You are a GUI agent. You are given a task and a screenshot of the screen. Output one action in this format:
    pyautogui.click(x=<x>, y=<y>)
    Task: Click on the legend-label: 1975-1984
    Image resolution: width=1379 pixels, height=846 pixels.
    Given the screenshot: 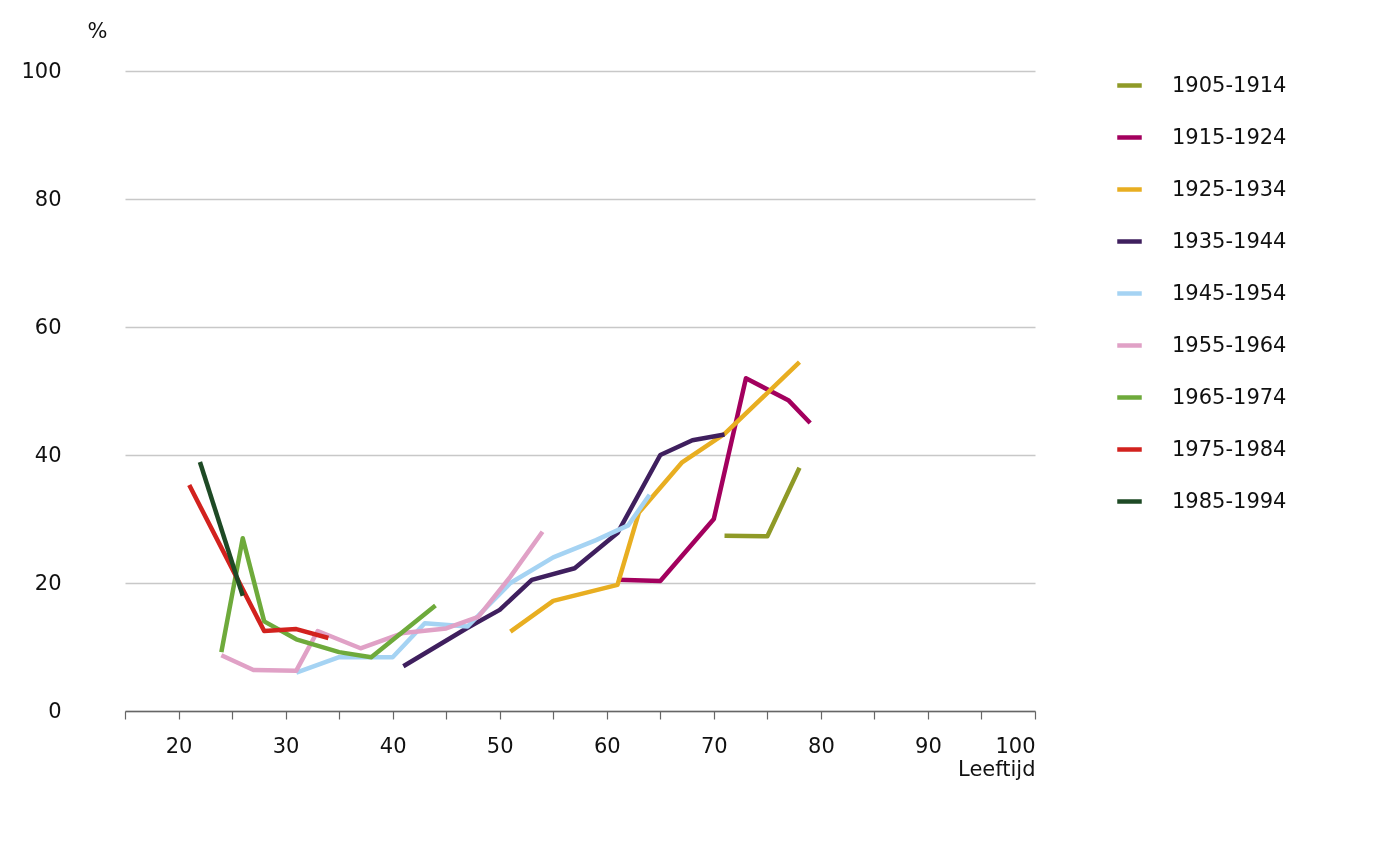 What is the action you would take?
    pyautogui.click(x=1229, y=448)
    